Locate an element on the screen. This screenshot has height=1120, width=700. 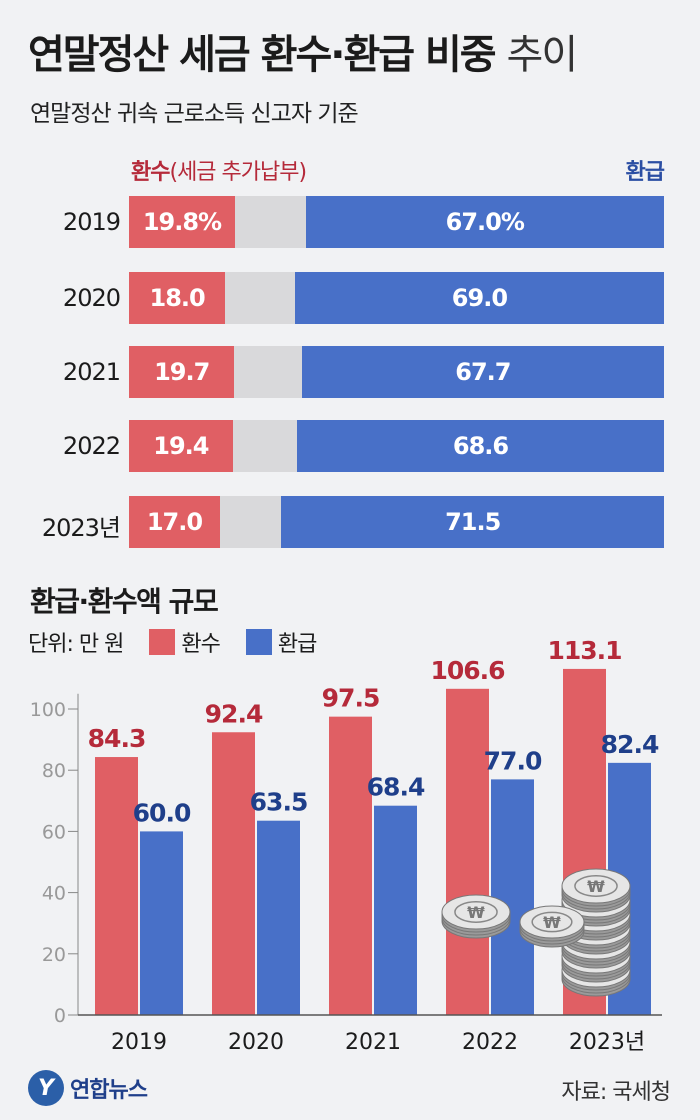
stack-segment-refund: 67.7 is located at coordinates (482, 372).